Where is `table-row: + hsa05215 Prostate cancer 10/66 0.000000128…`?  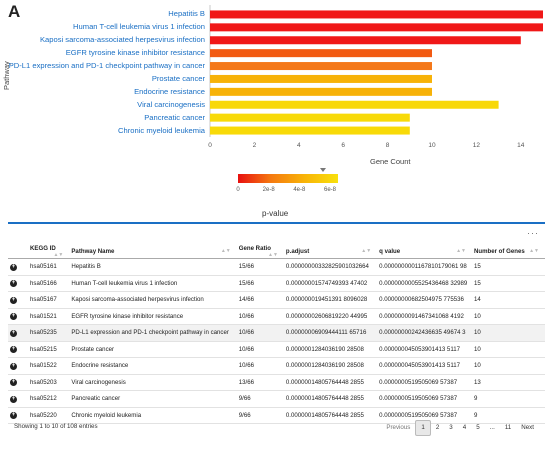 table-row: + hsa05215 Prostate cancer 10/66 0.000000128… is located at coordinates (276, 349).